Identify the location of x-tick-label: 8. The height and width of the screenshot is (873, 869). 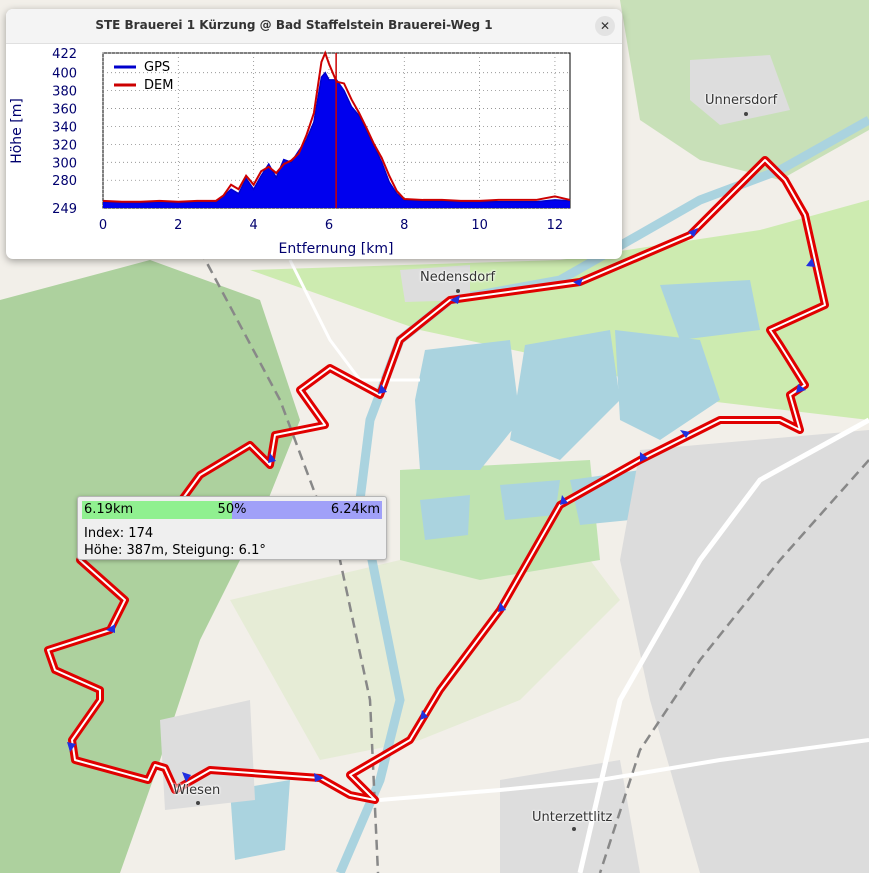
(404, 225).